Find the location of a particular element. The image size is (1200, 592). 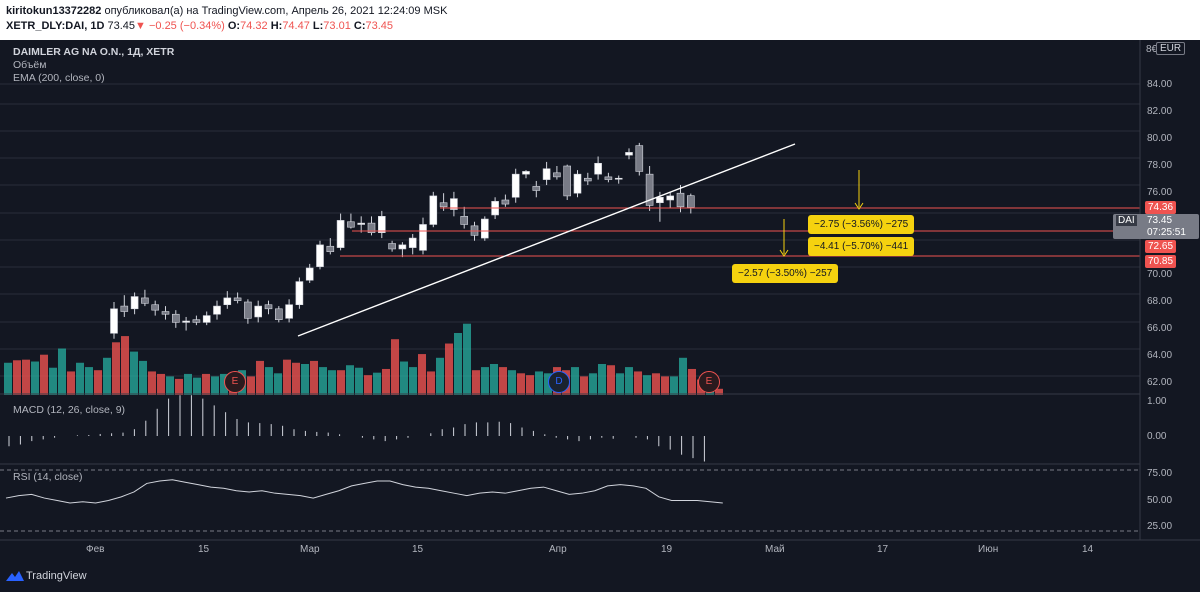

brand-name: TradingView is located at coordinates (56, 576).